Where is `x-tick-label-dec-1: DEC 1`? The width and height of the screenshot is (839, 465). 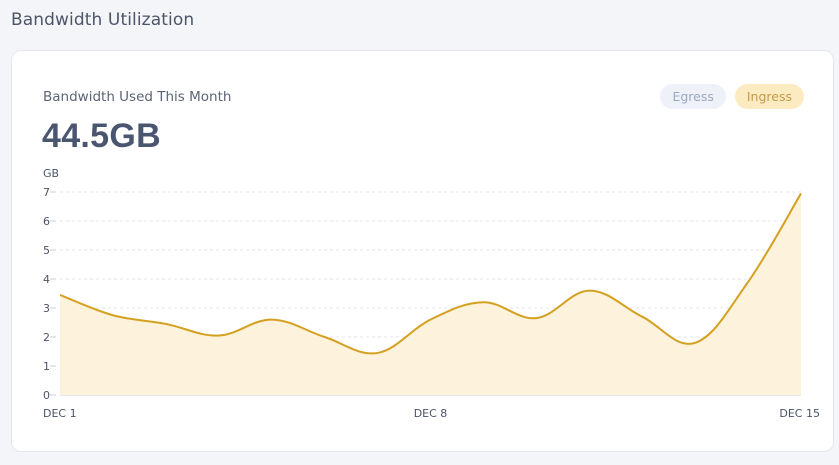
x-tick-label-dec-1: DEC 1 is located at coordinates (60, 413).